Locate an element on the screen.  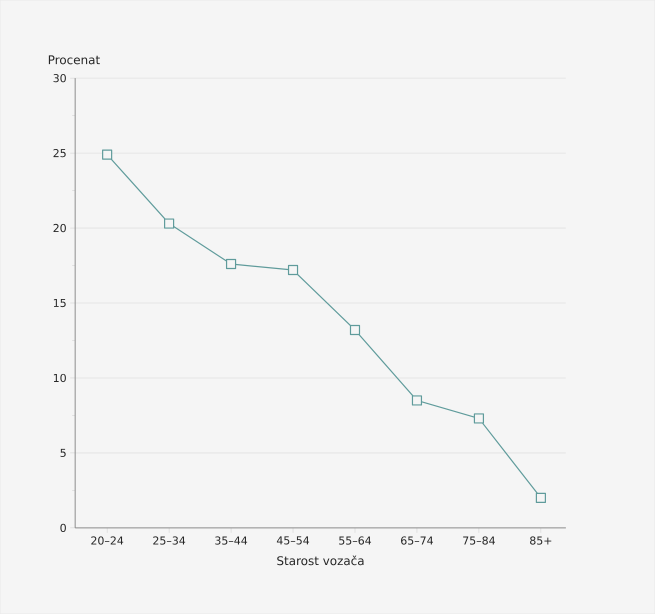
x-tick-label: 55–64 is located at coordinates (355, 540).